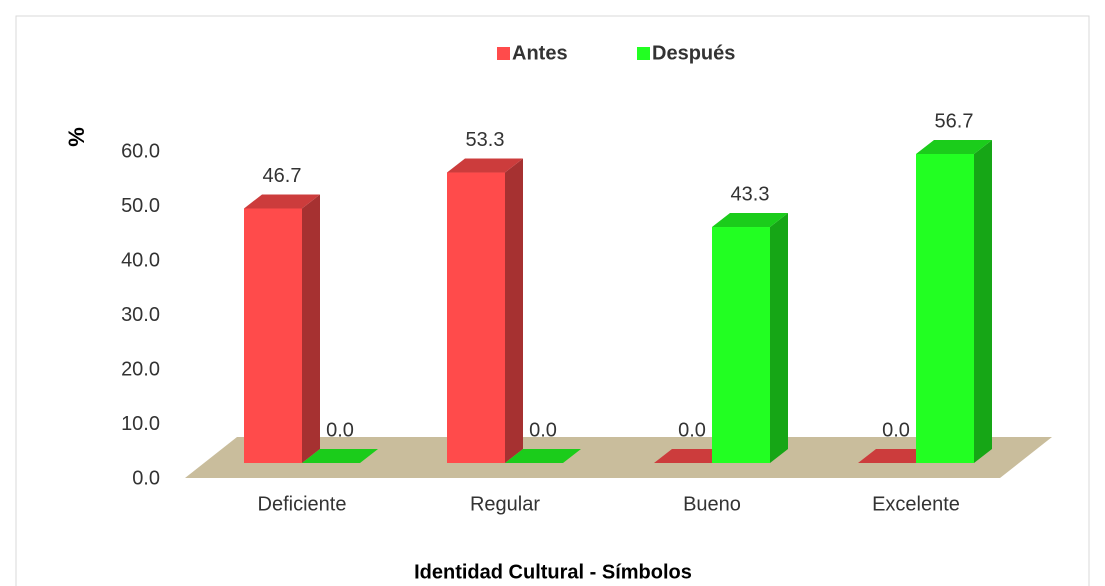 The height and width of the screenshot is (586, 1105). Describe the element at coordinates (140, 151) in the screenshot. I see `y-tick-label: 60.0` at that location.